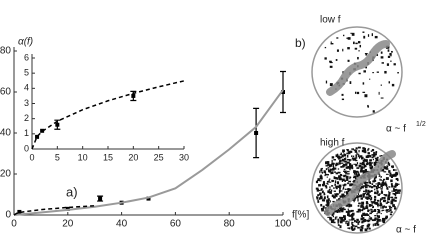 Image resolution: width=436 pixels, height=240 pixels. Describe the element at coordinates (72, 191) in the screenshot. I see `panel-label: a)` at that location.